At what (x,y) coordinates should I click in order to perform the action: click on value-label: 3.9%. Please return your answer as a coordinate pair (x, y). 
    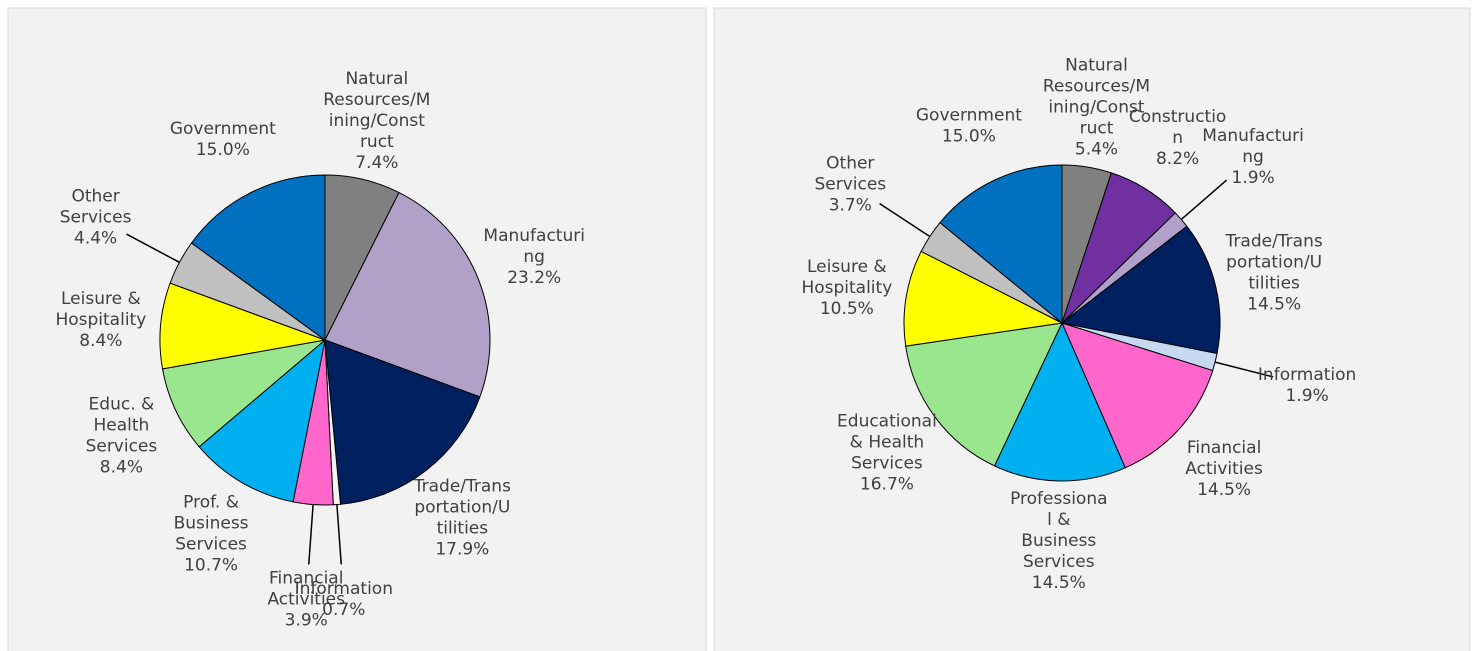
    Looking at the image, I should click on (306, 620).